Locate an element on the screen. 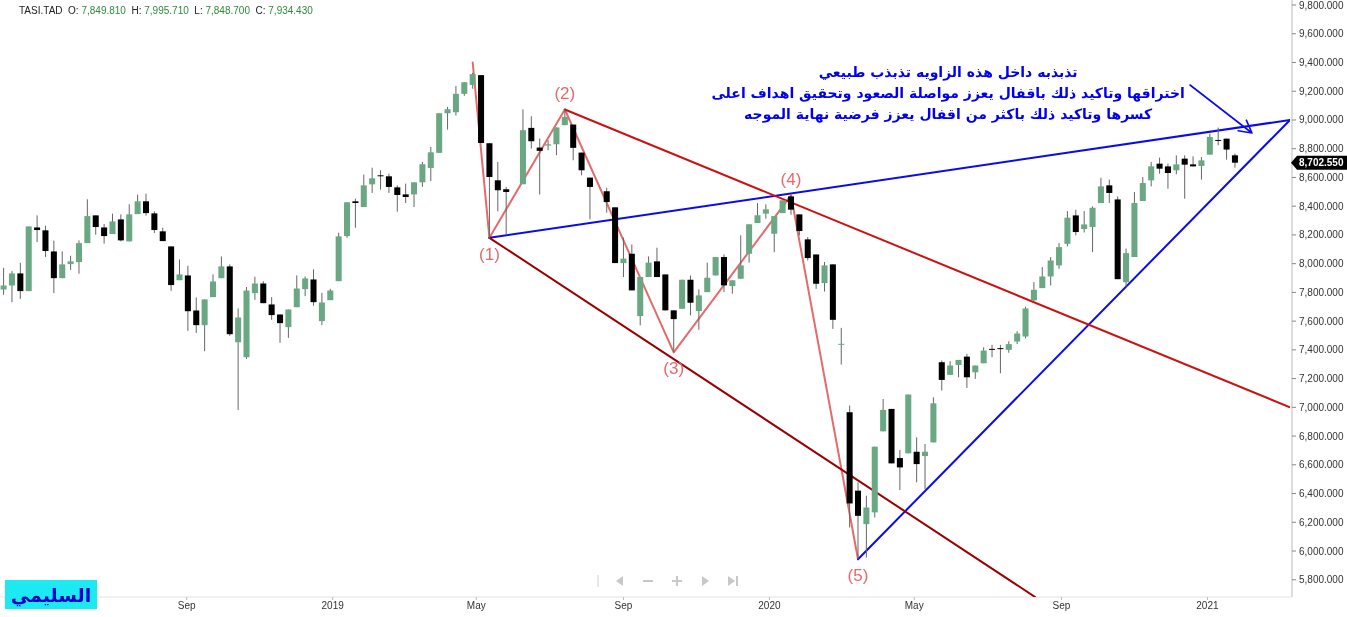 The image size is (1347, 617). annotation: (5) is located at coordinates (858, 576).